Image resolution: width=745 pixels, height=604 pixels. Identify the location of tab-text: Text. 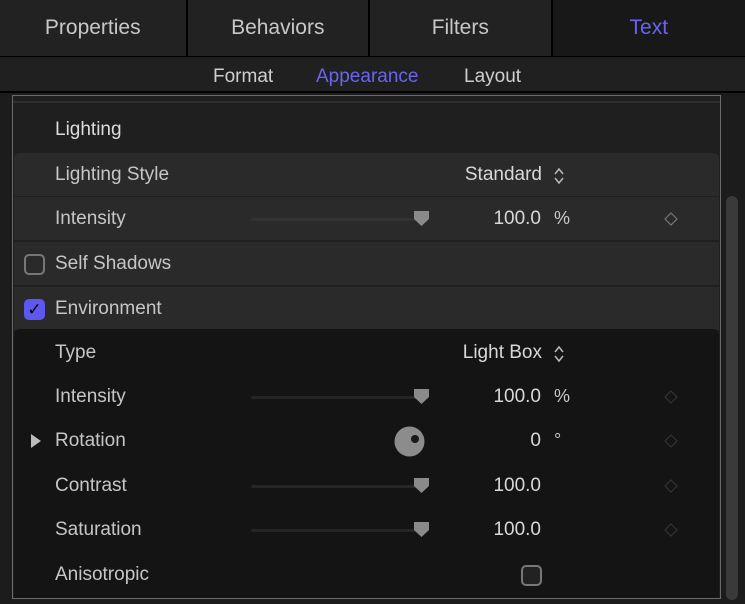
(648, 28).